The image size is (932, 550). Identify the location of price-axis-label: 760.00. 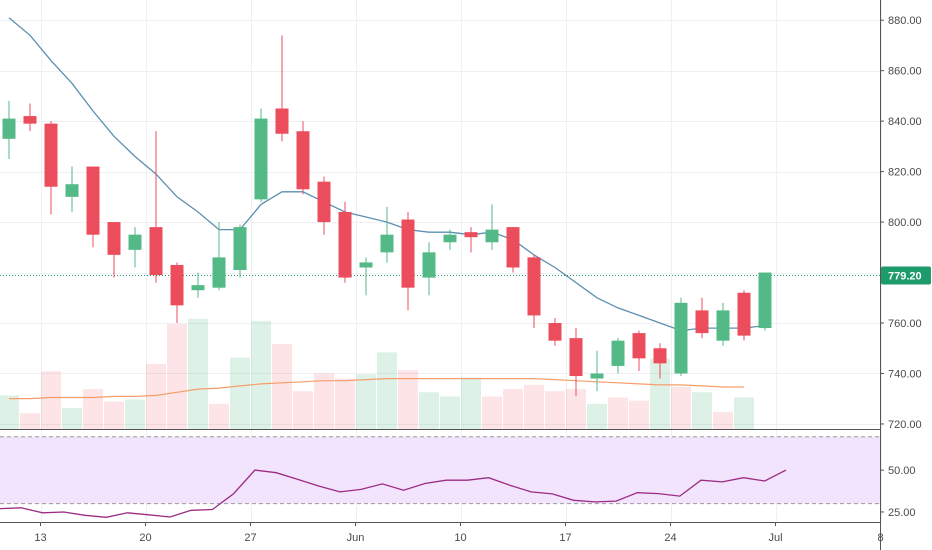
(905, 324).